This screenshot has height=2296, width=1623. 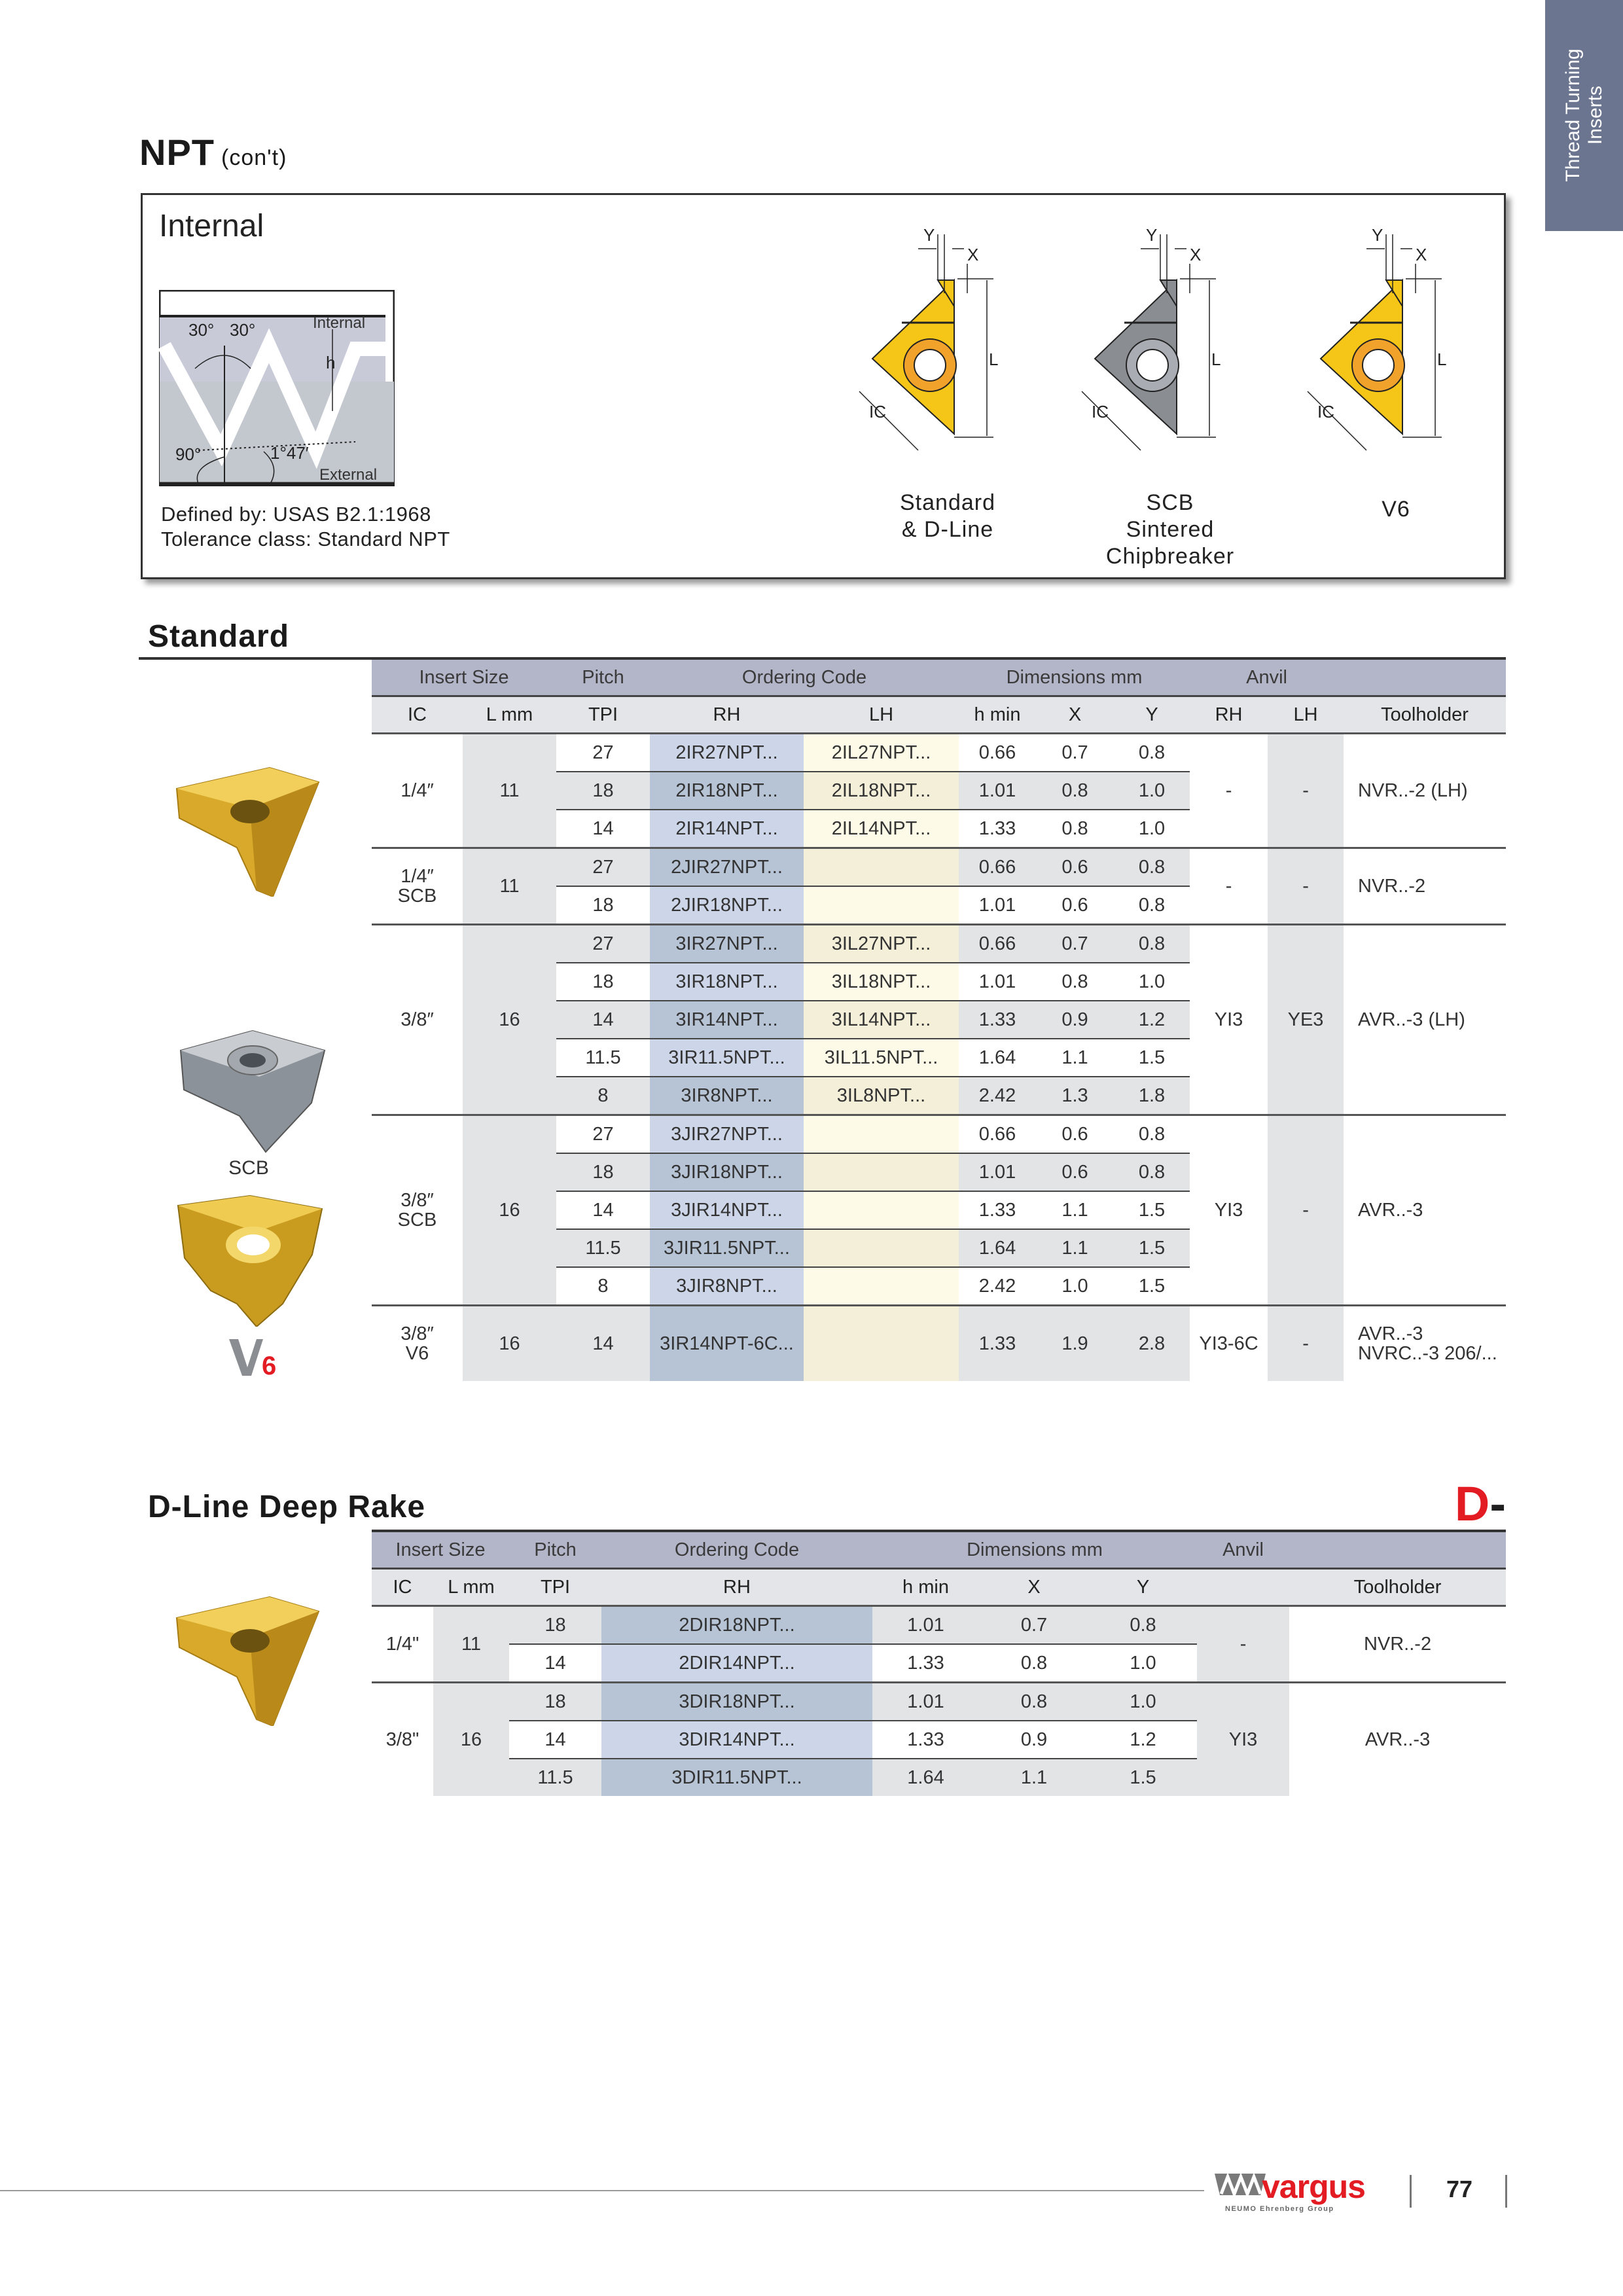 I want to click on cell-line: 1/4″, so click(x=417, y=876).